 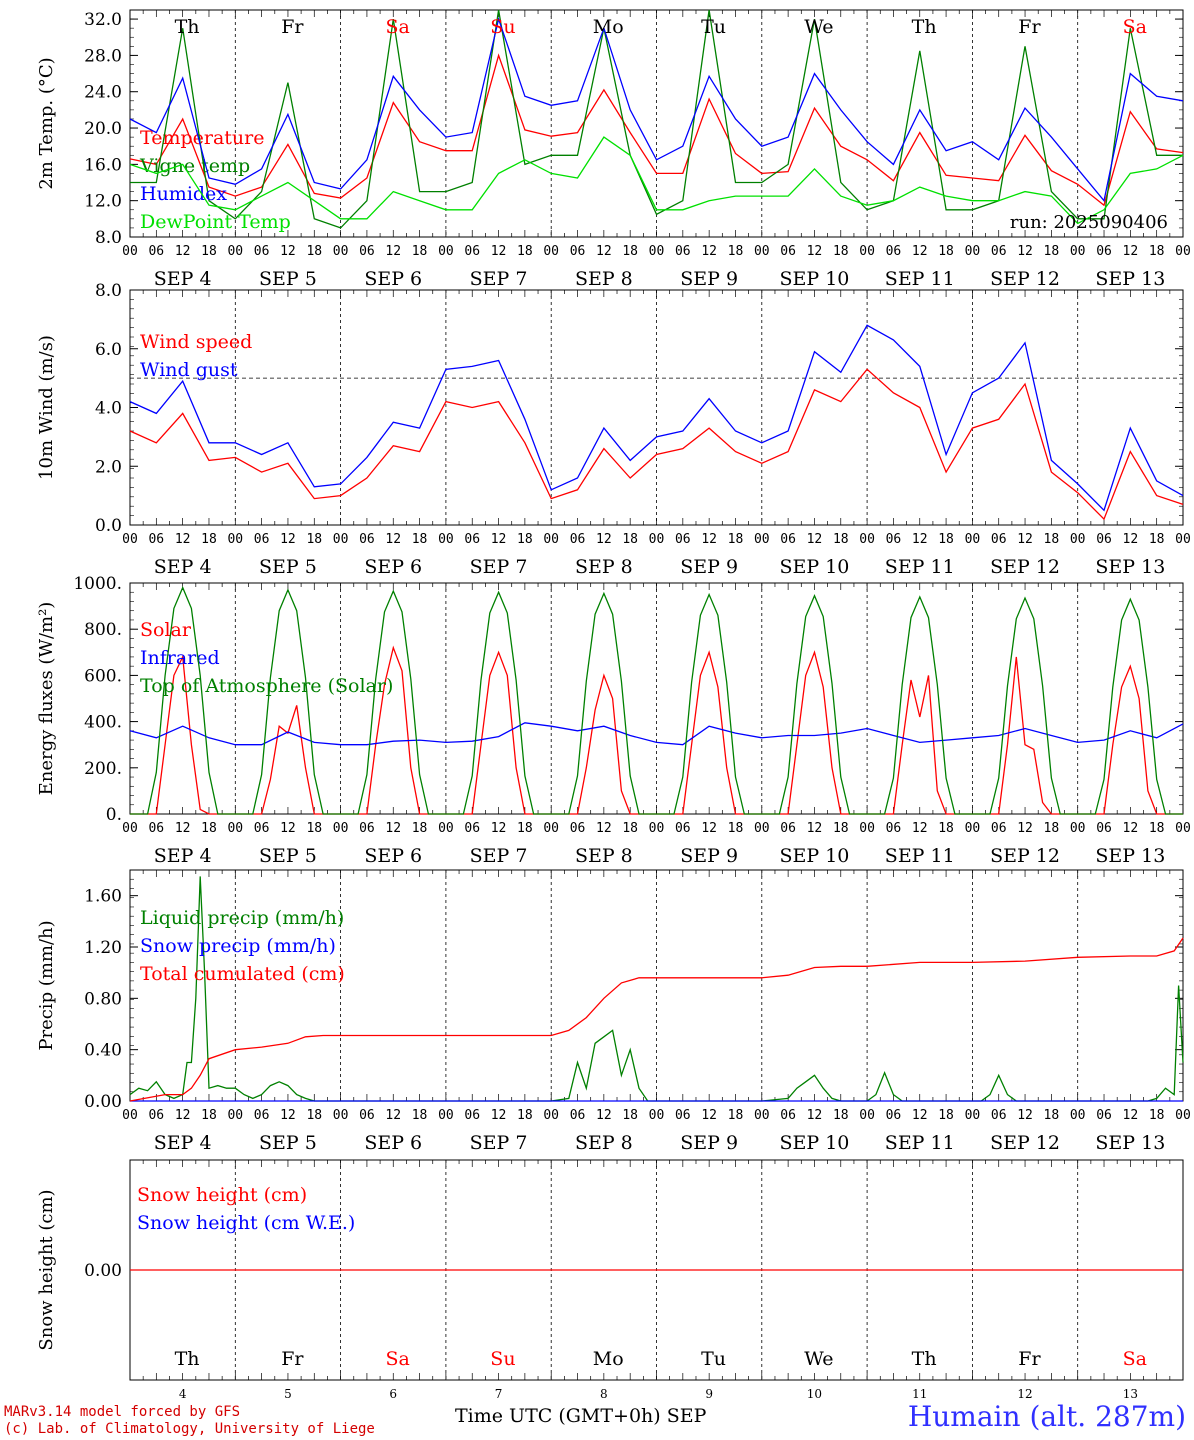 What do you see at coordinates (183, 194) in the screenshot?
I see `legend-entry: Humidex` at bounding box center [183, 194].